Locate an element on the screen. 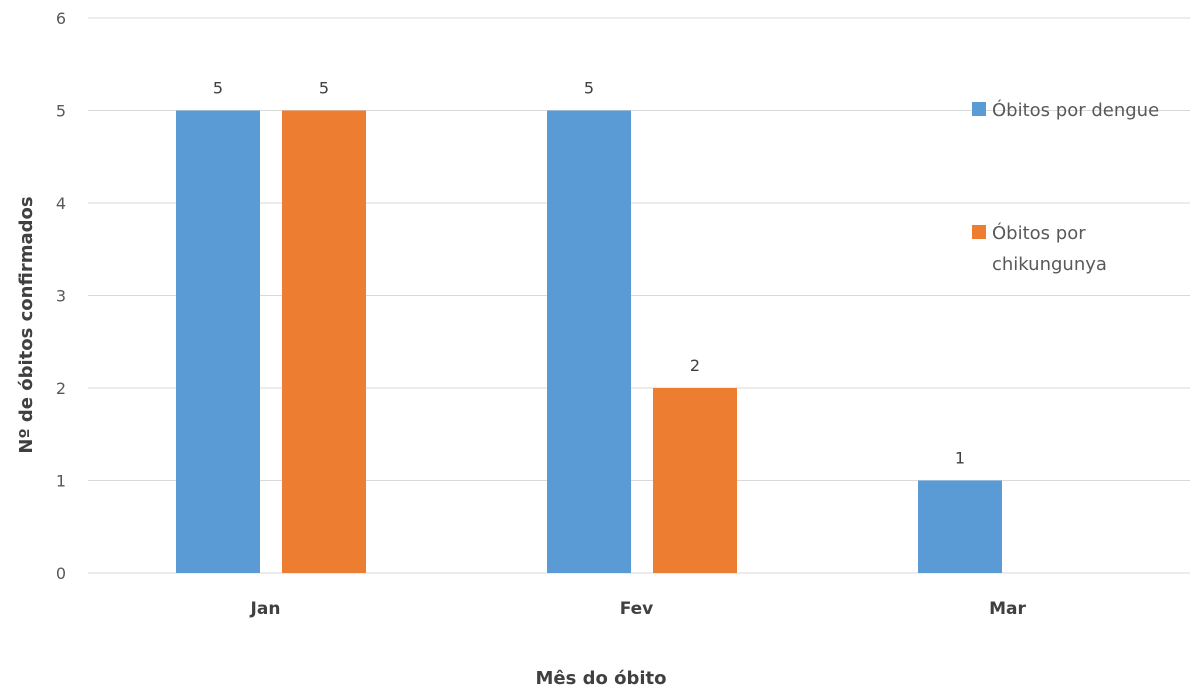 The image size is (1193, 699). x-axis-categories: Jan Fev Mar is located at coordinates (638, 609).